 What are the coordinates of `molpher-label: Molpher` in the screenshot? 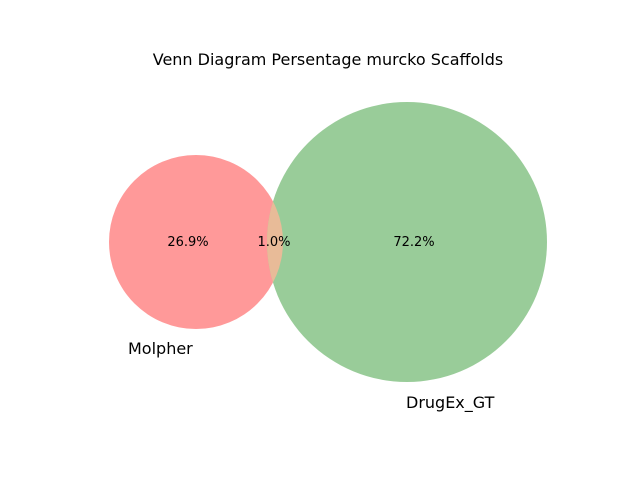 It's located at (160, 348).